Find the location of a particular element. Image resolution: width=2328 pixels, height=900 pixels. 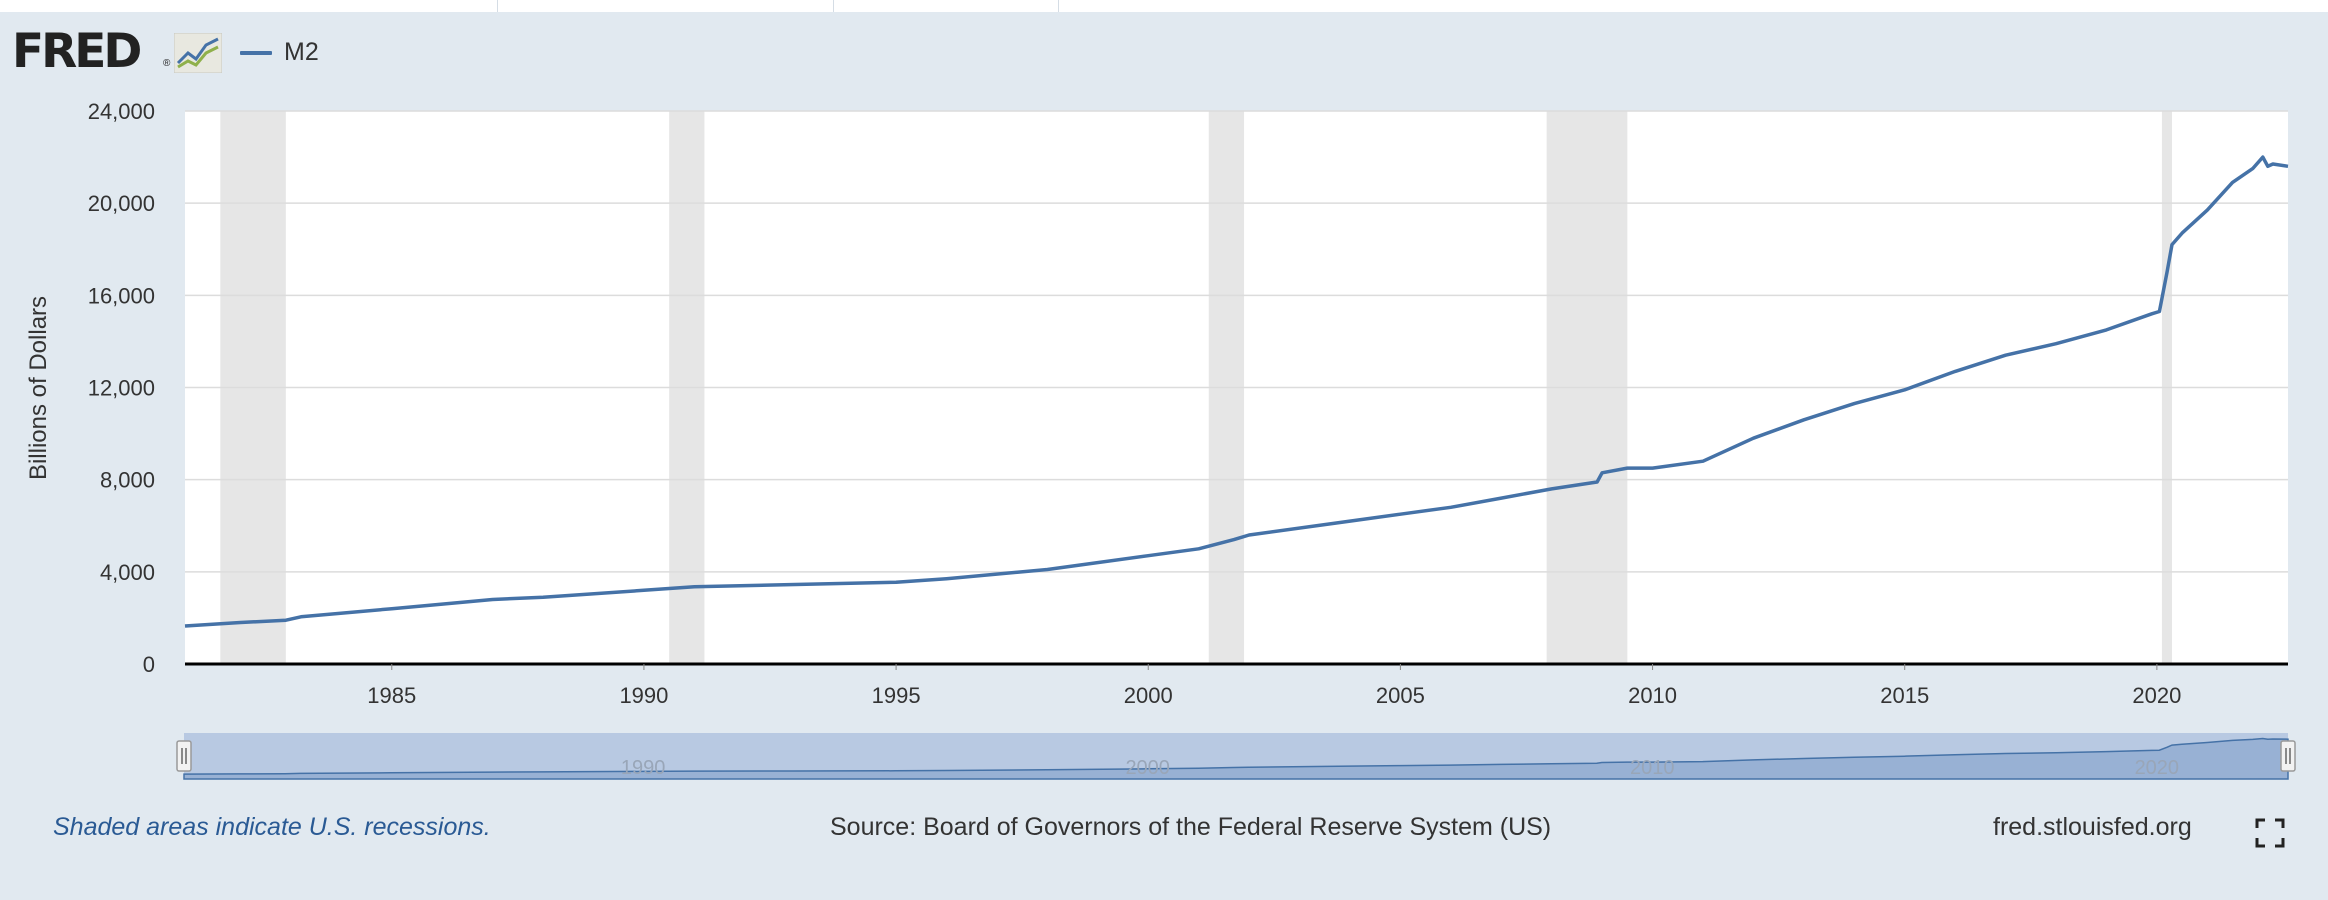

y-axis-label: Billions of Dollars is located at coordinates (38, 388).